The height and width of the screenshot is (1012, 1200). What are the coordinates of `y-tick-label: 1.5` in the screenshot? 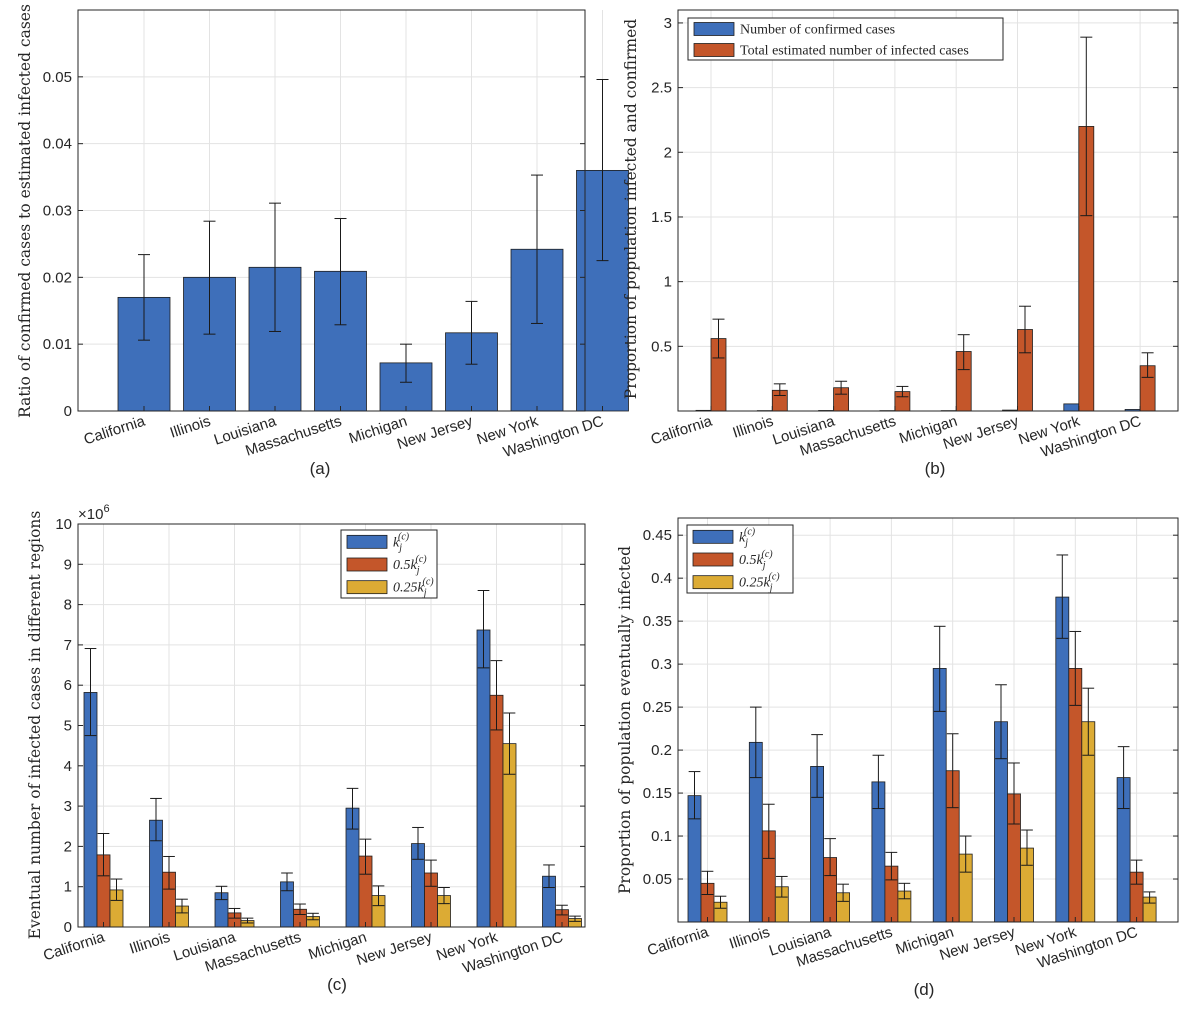 It's located at (661, 217).